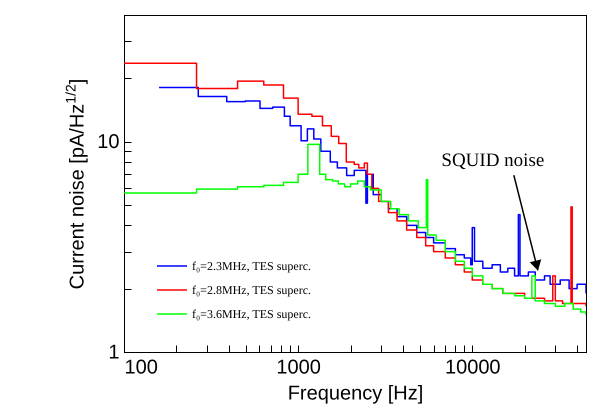  Describe the element at coordinates (252, 314) in the screenshot. I see `legend-label: f₀=3.6MHz, TES superc.` at that location.